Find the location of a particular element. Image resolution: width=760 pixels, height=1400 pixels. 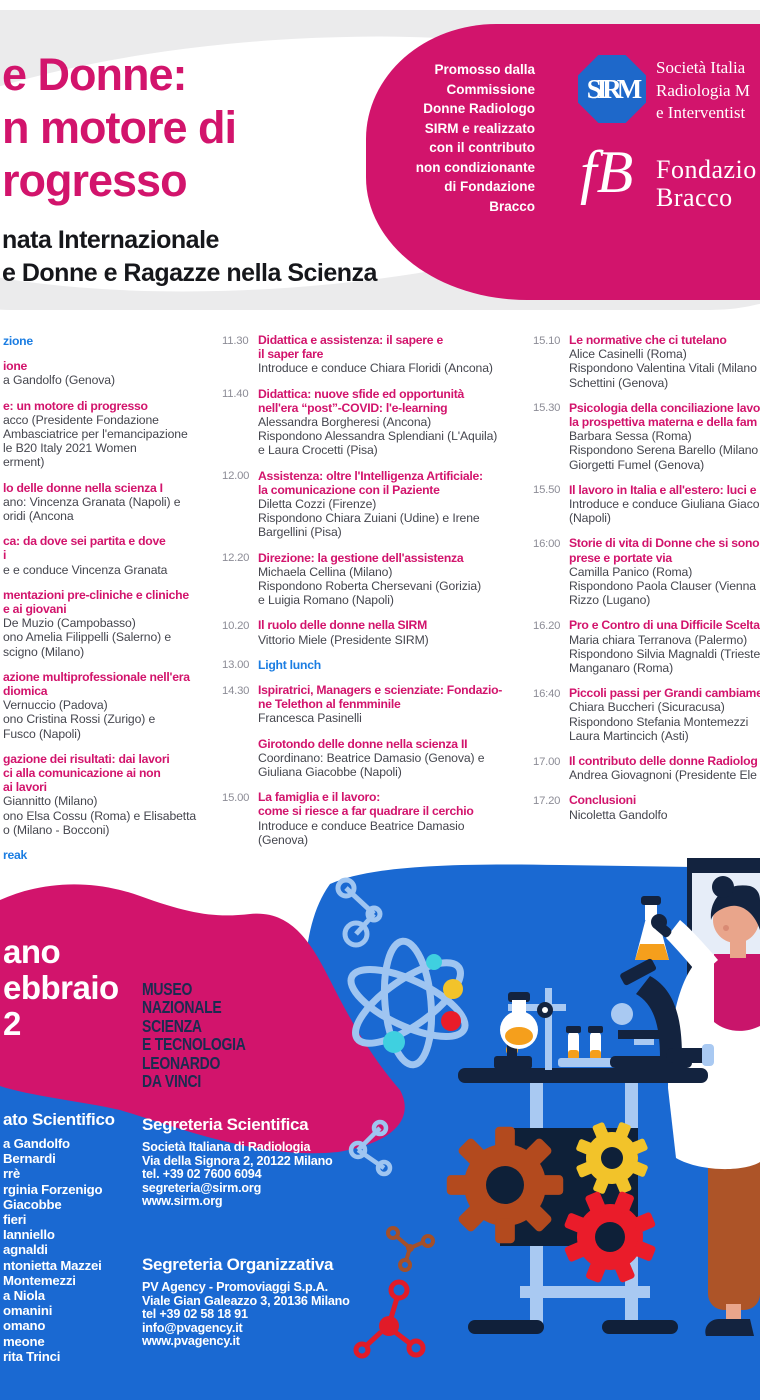

session-time: 11.30 is located at coordinates (235, 340).